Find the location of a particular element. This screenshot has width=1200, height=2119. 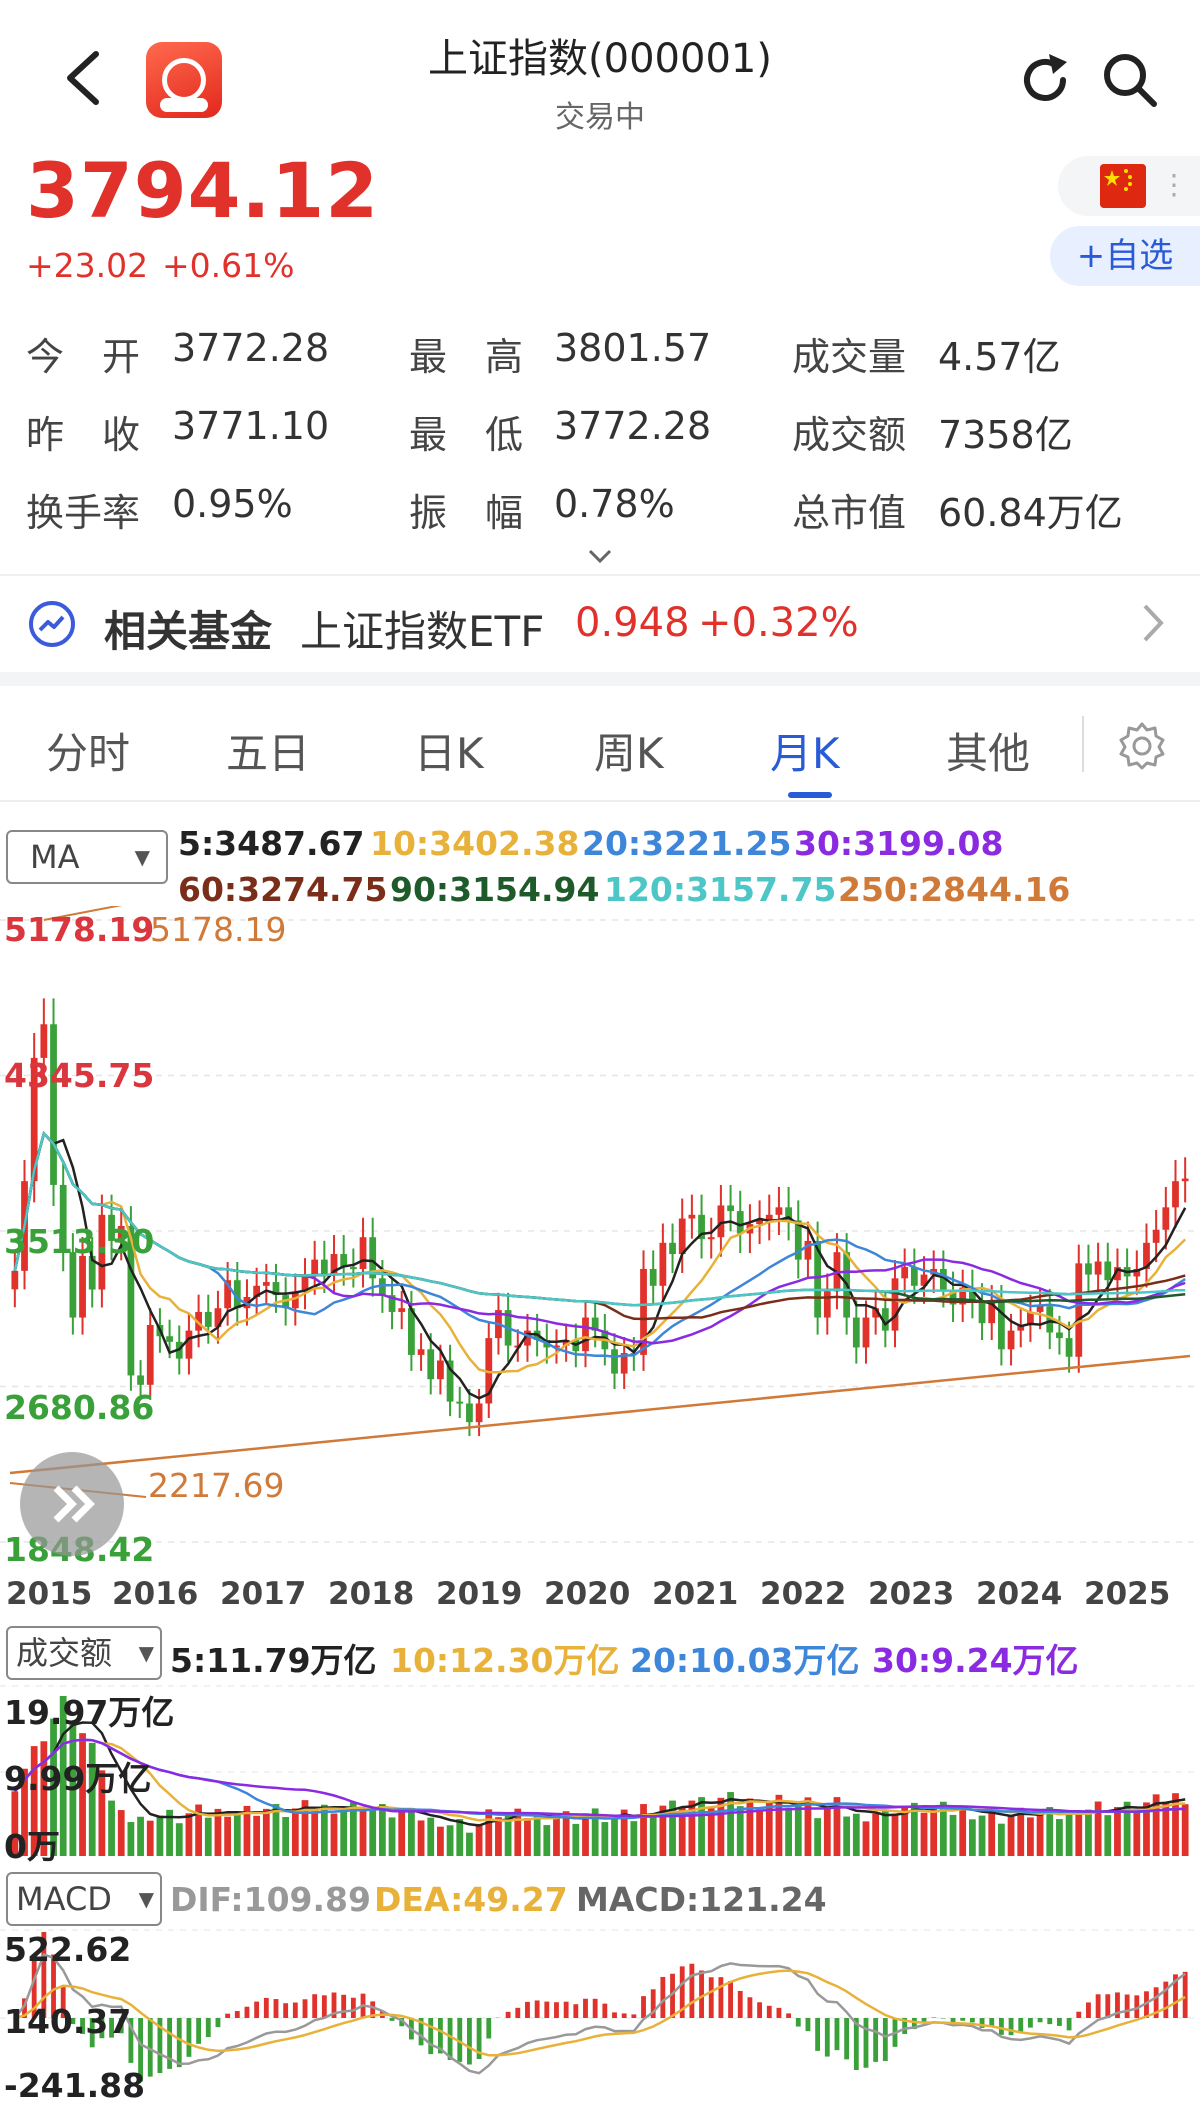

chevron-left-icon is located at coordinates (83, 78).